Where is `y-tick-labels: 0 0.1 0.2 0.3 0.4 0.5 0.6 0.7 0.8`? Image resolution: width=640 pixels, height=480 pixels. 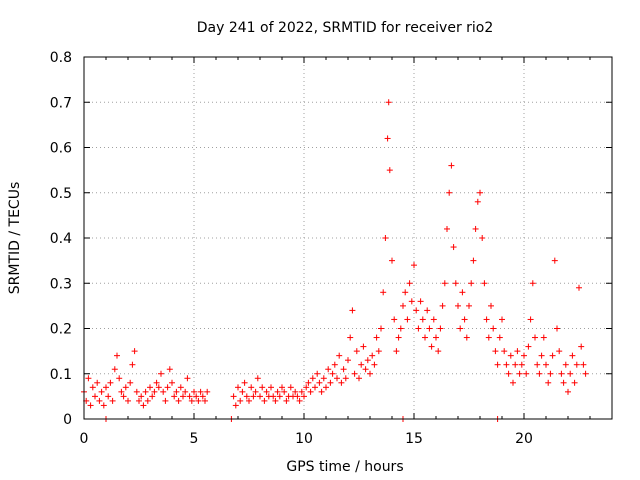 y-tick-labels: 0 0.1 0.2 0.3 0.4 0.5 0.6 0.7 0.8 is located at coordinates (61, 239).